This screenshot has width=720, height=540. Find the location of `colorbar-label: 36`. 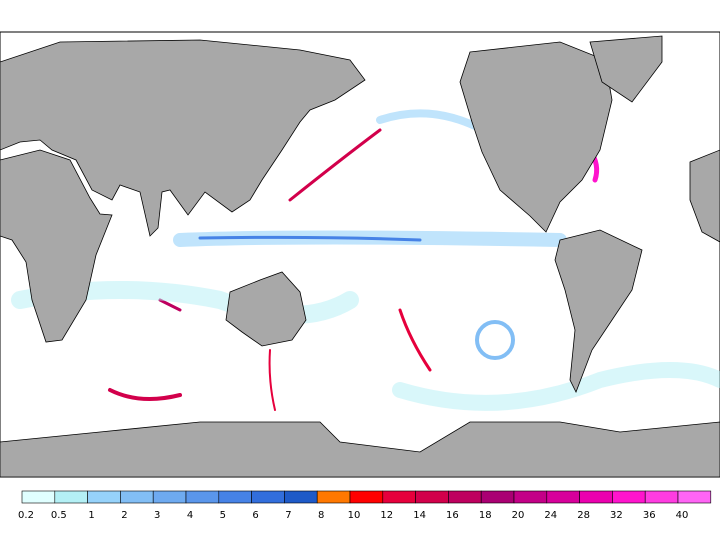

colorbar-label: 36 is located at coordinates (649, 515).